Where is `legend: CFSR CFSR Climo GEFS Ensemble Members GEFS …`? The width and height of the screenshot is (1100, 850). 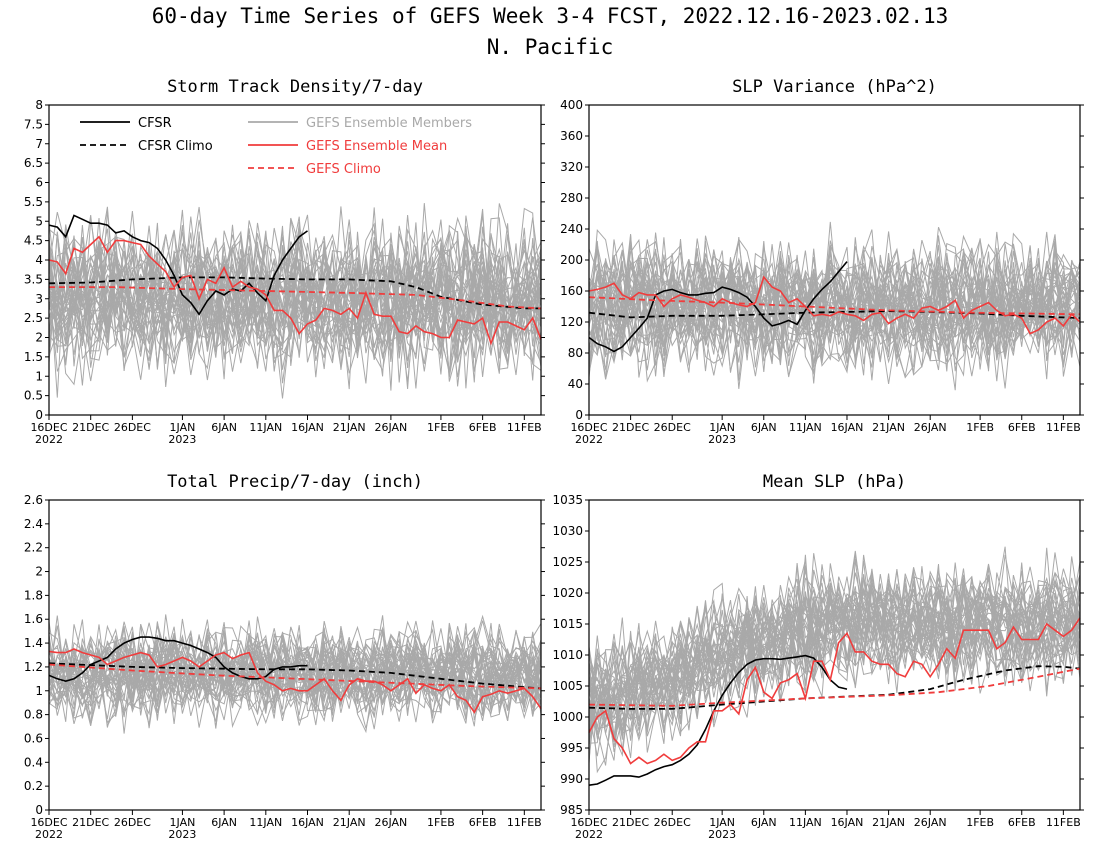 legend: CFSR CFSR Climo GEFS Ensemble Members GEFS … is located at coordinates (276, 146).